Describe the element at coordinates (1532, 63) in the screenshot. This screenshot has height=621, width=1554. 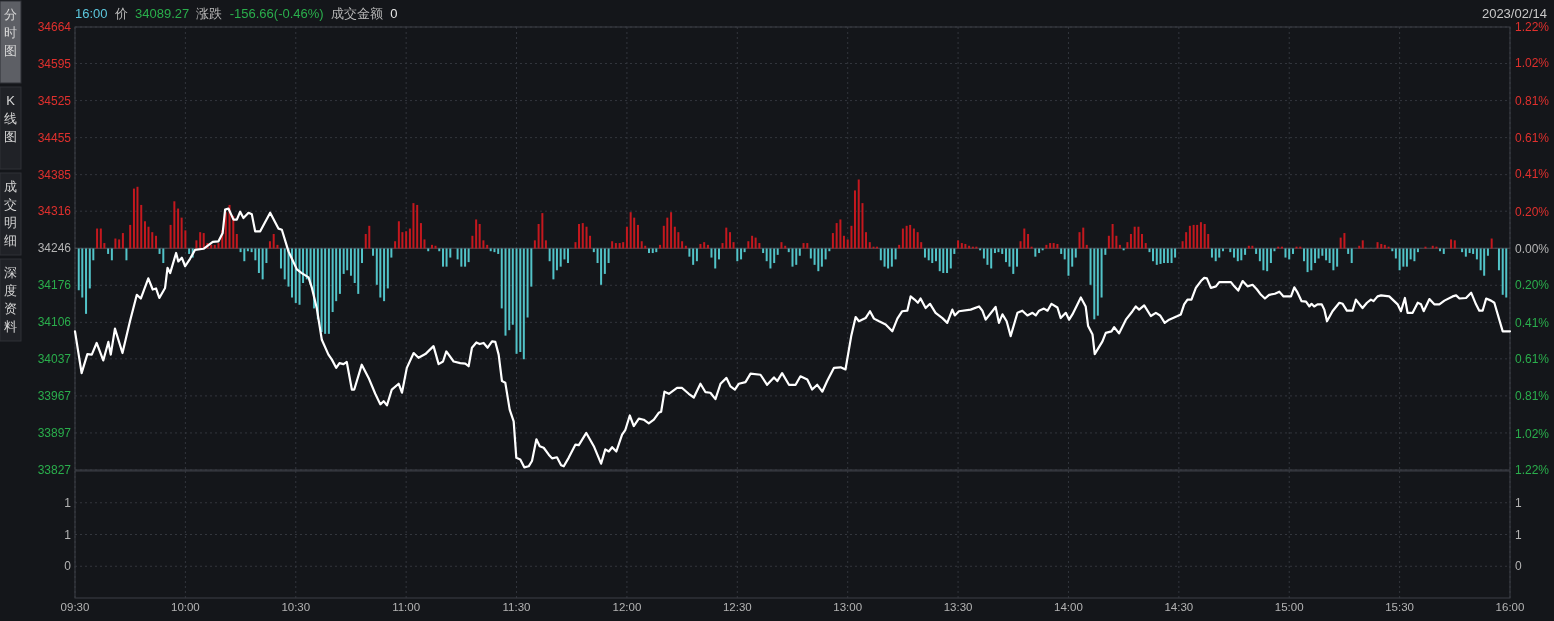
I see `y2-tick-label: 1.02%` at that location.